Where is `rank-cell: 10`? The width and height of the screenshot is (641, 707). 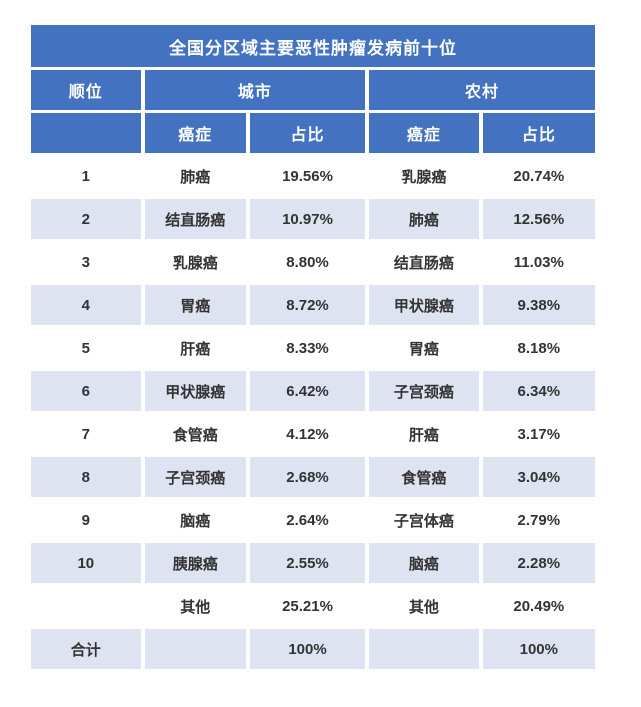
rank-cell: 10 is located at coordinates (86, 563).